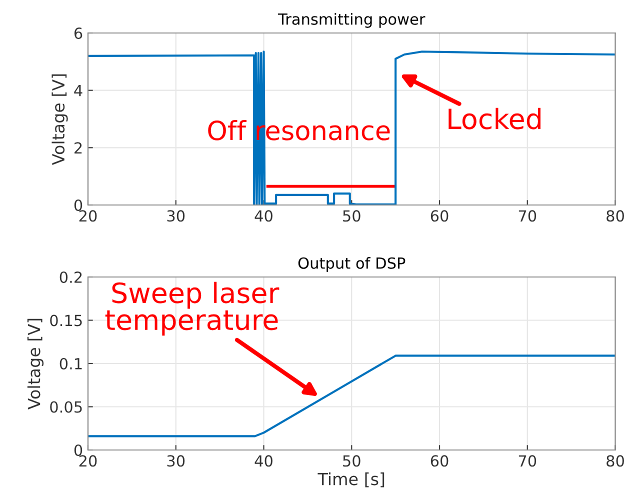  Describe the element at coordinates (71, 277) in the screenshot. I see `y-tick-label: 0.2` at that location.